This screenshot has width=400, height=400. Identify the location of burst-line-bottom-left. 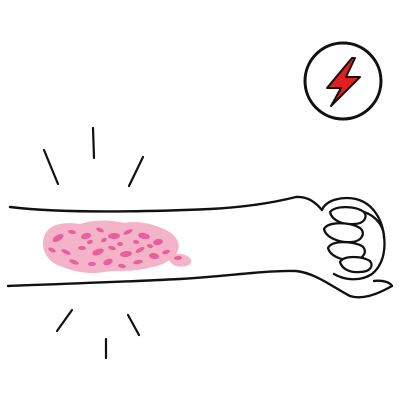
(64, 320).